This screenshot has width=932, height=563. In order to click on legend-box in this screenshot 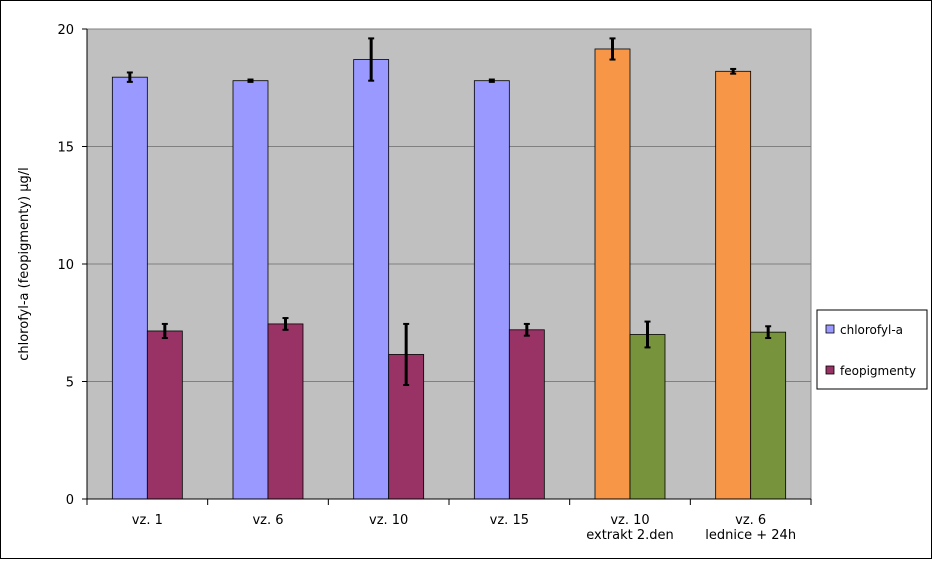, I will do `click(872, 349)`.